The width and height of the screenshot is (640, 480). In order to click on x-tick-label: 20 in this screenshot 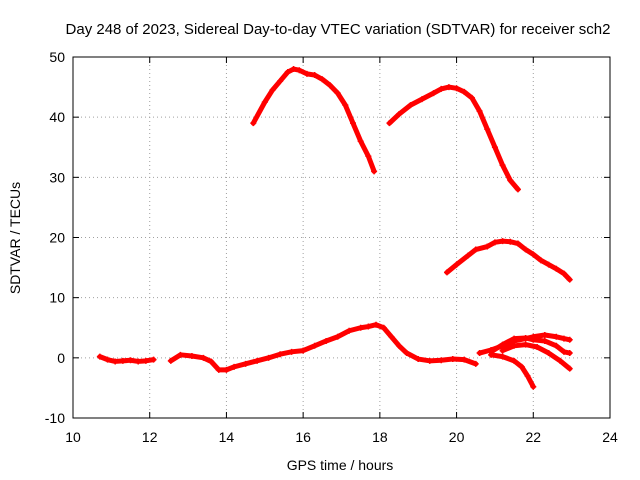, I will do `click(457, 437)`.